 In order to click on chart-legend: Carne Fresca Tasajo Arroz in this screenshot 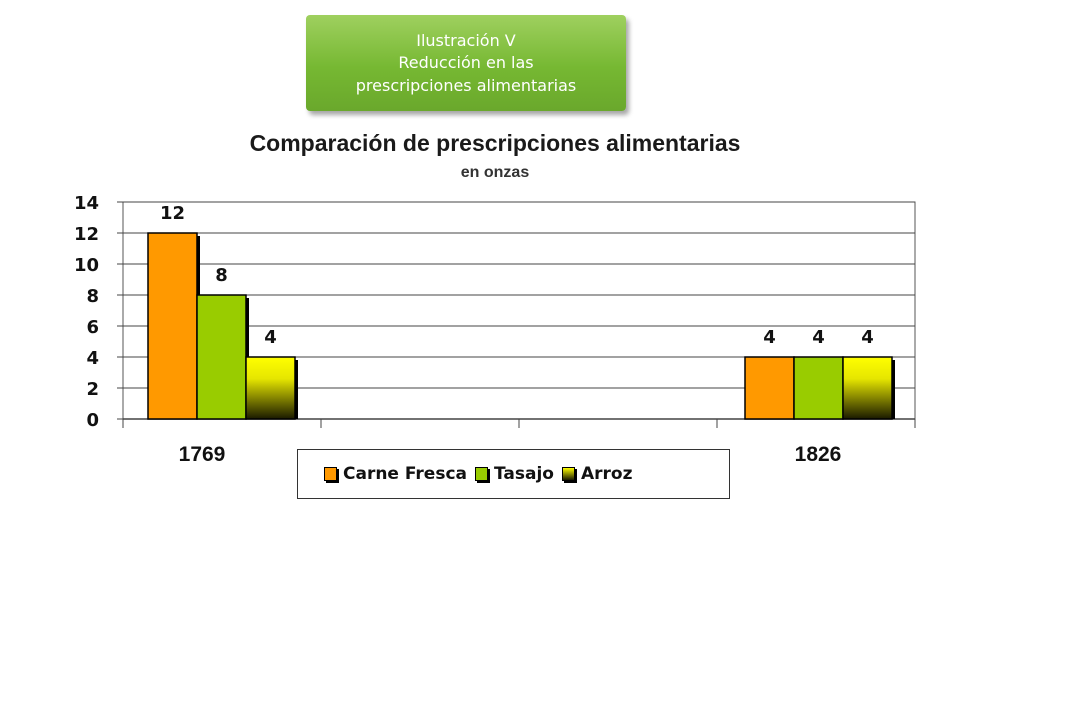, I will do `click(513, 474)`.